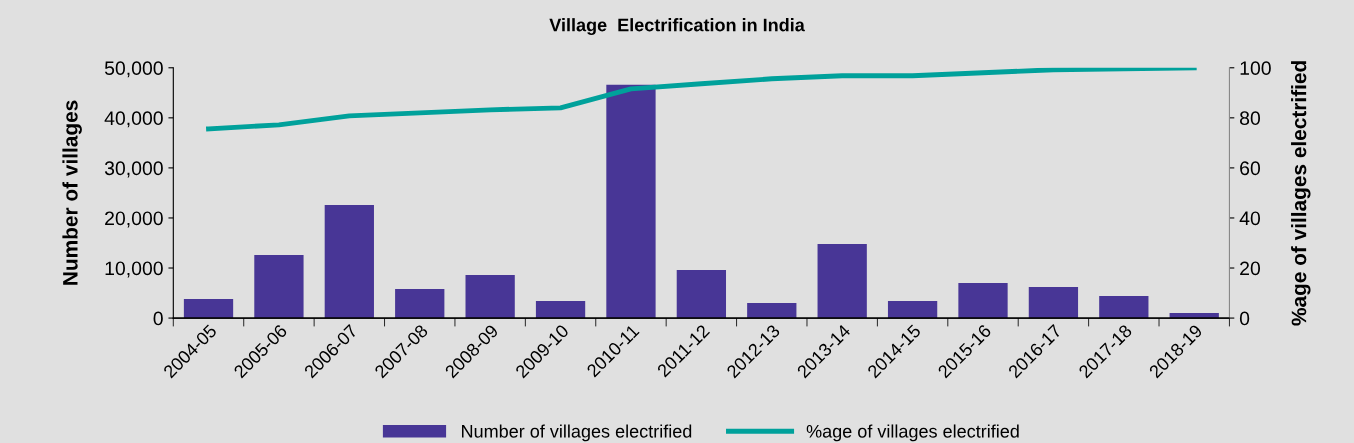 The image size is (1354, 443). I want to click on y-tick-label: 0, so click(158, 318).